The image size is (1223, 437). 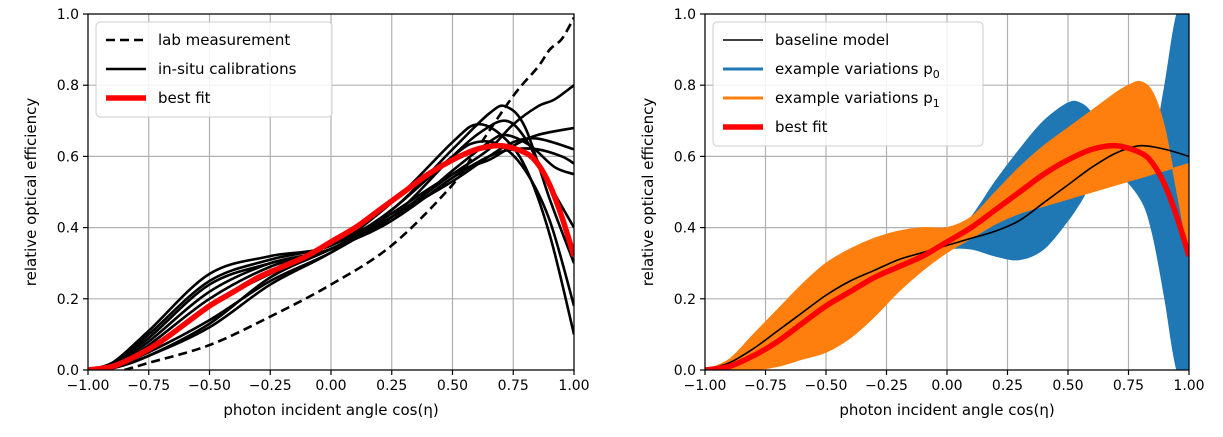 What do you see at coordinates (936, 103) in the screenshot?
I see `legend-label-subscript: 1` at bounding box center [936, 103].